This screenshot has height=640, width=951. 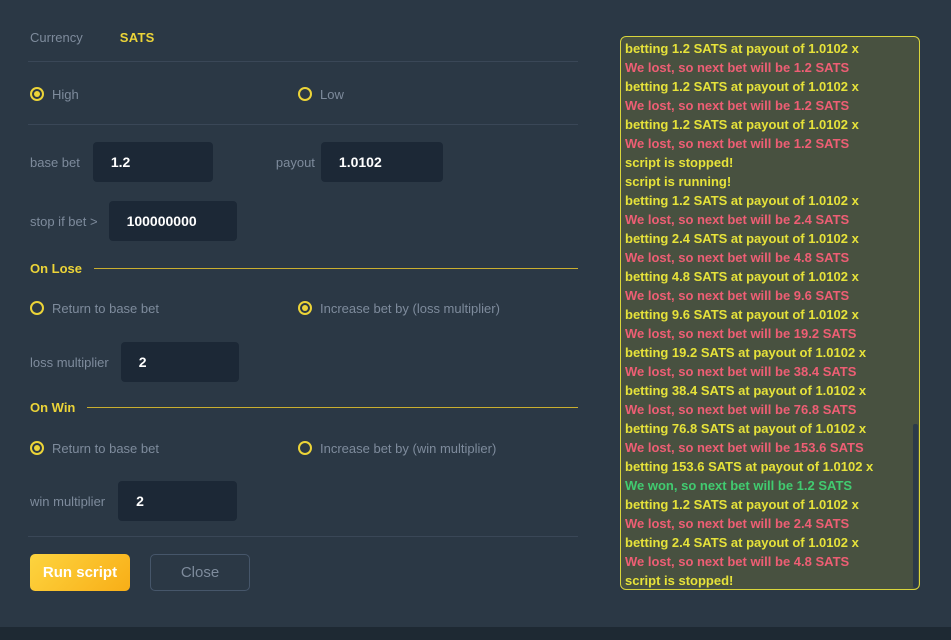 I want to click on log-line: We lost, so next bet will be 76.8 SATS, so click(x=741, y=409).